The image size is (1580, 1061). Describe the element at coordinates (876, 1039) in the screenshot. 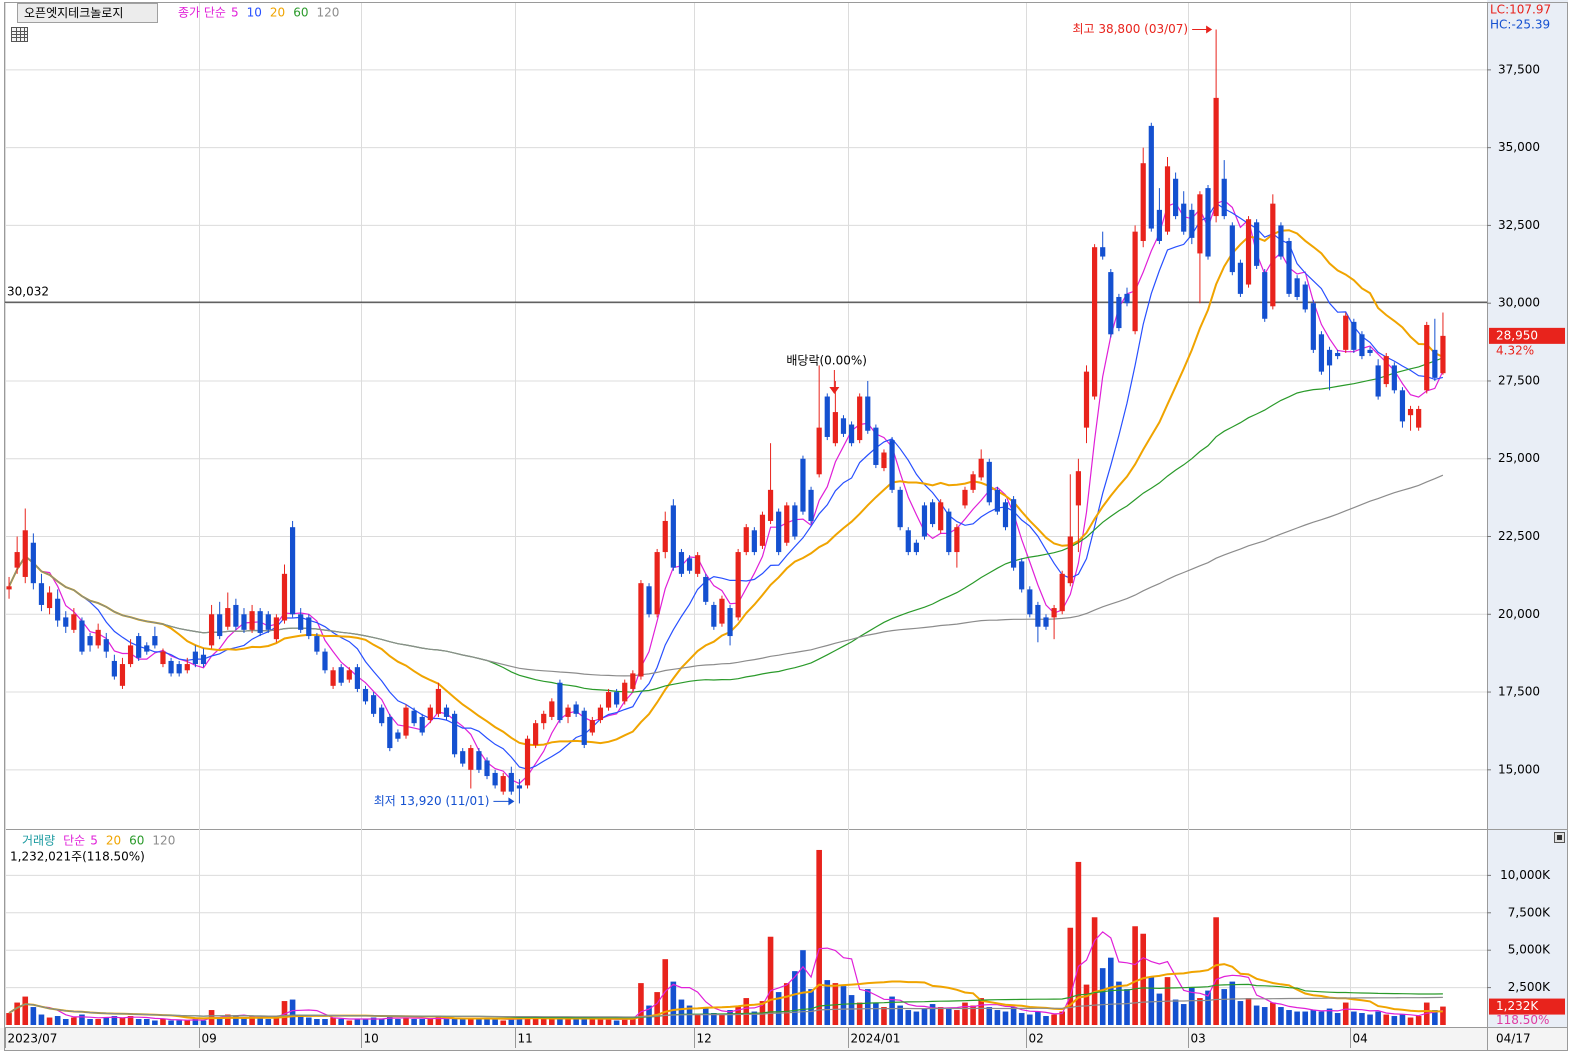

I see `x-tick-label: 2024/01` at that location.